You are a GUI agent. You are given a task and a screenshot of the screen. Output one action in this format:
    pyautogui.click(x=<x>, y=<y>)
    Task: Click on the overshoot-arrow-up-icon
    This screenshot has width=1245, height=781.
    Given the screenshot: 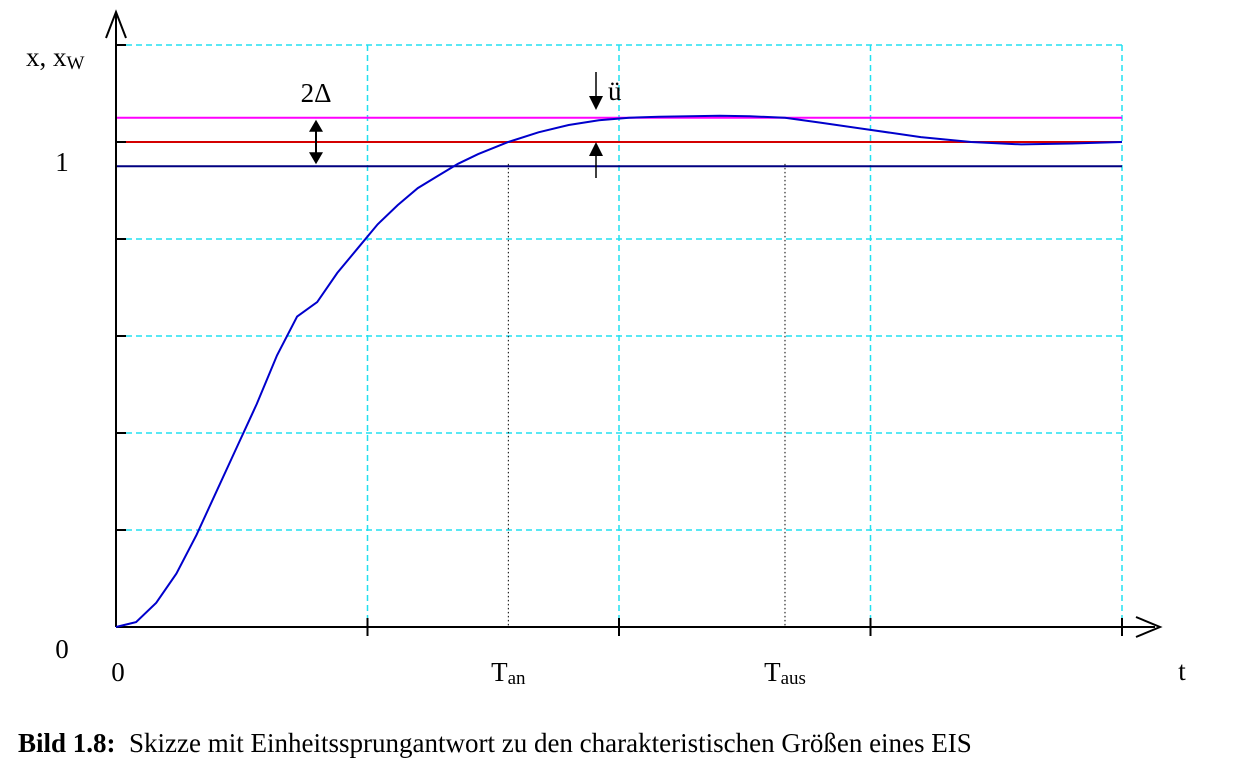 What is the action you would take?
    pyautogui.click(x=596, y=149)
    